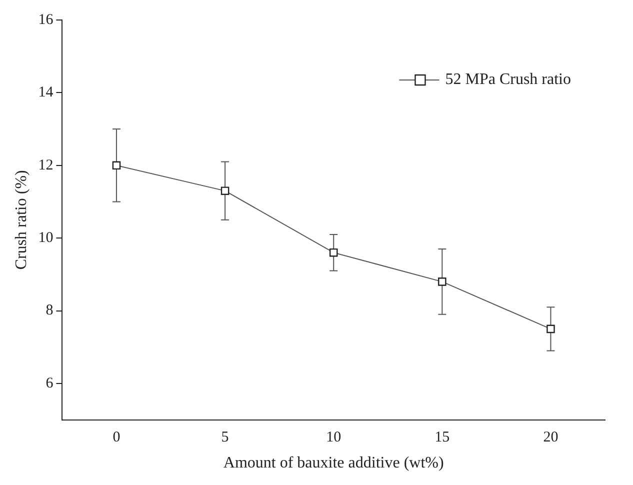 The height and width of the screenshot is (485, 633). I want to click on y-tick-label: 16, so click(46, 20).